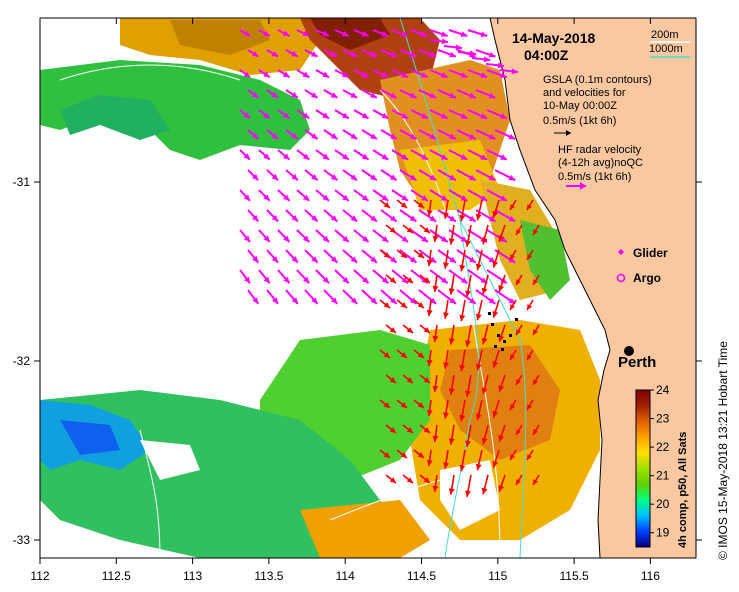 This screenshot has width=739, height=592. Describe the element at coordinates (621, 252) in the screenshot. I see `glider-marker-icon` at that location.